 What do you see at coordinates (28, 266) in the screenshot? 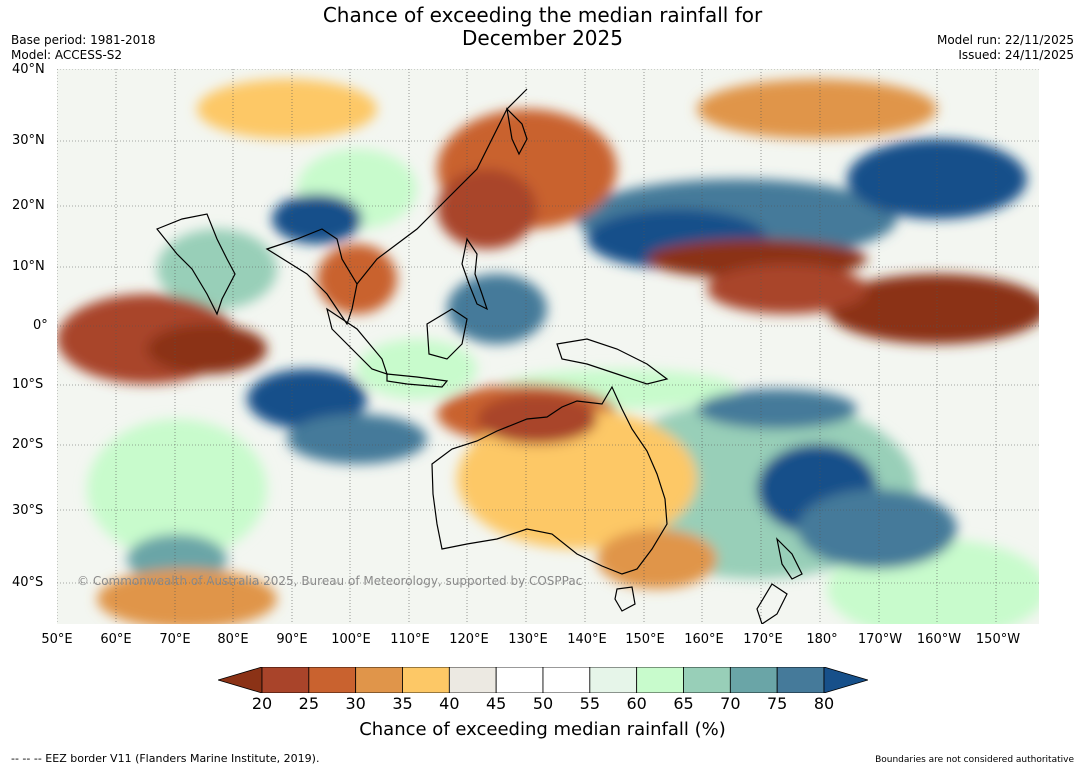
I see `lat-label-10n: 10°N` at bounding box center [28, 266].